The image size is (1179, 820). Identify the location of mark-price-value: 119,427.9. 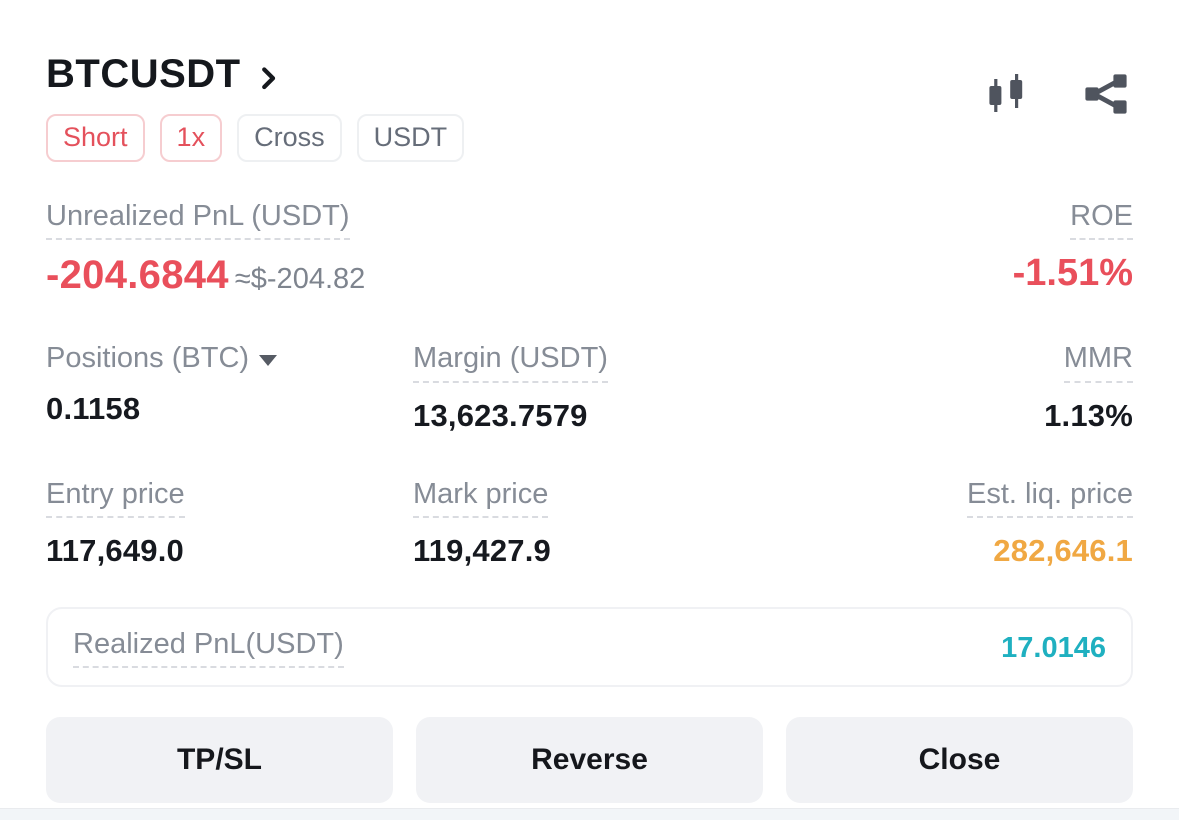
(482, 551).